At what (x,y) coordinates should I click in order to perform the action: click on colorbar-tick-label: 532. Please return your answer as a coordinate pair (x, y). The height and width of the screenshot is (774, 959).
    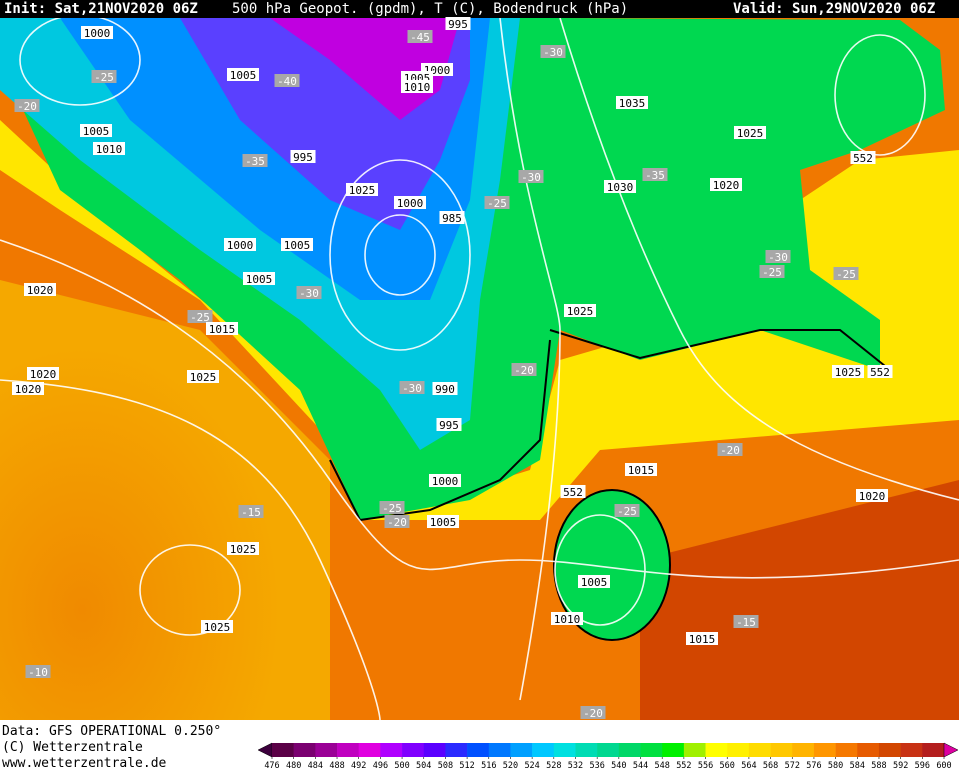
    Looking at the image, I should click on (575, 765).